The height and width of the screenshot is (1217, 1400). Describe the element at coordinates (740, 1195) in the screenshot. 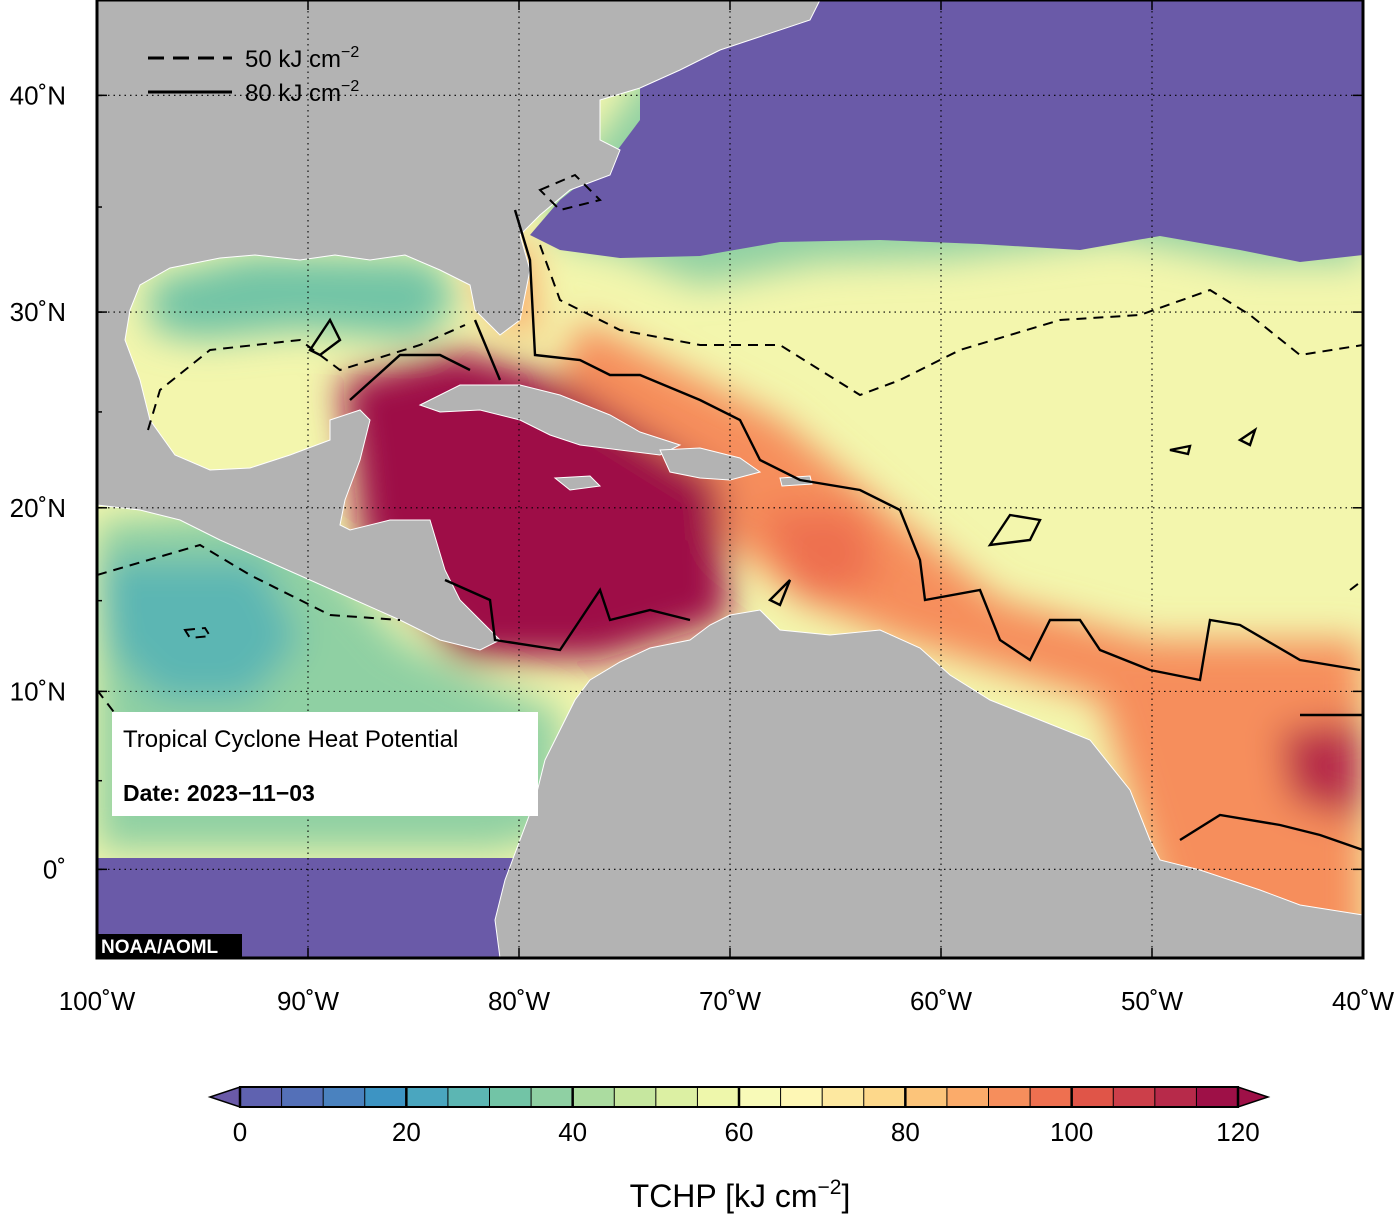

I see `colorbar-label: TCHP [kJ cm−2]` at that location.